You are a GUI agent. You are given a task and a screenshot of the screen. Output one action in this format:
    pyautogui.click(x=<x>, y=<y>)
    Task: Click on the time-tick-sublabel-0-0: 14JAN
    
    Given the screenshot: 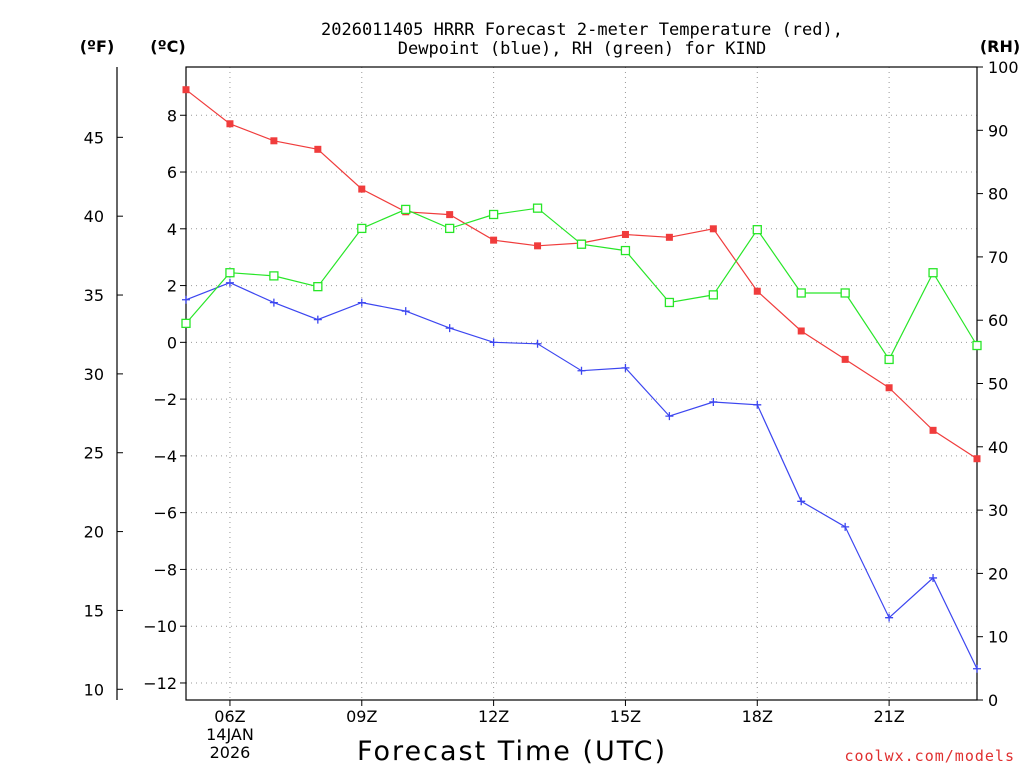 What is the action you would take?
    pyautogui.click(x=230, y=734)
    